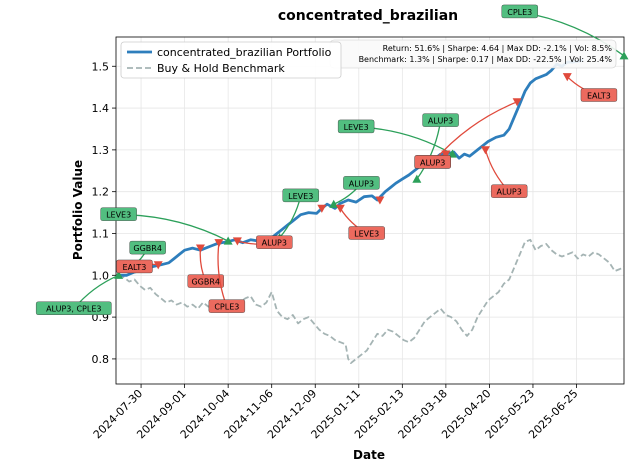  I want to click on y-tick-label: 1.1, so click(101, 233).